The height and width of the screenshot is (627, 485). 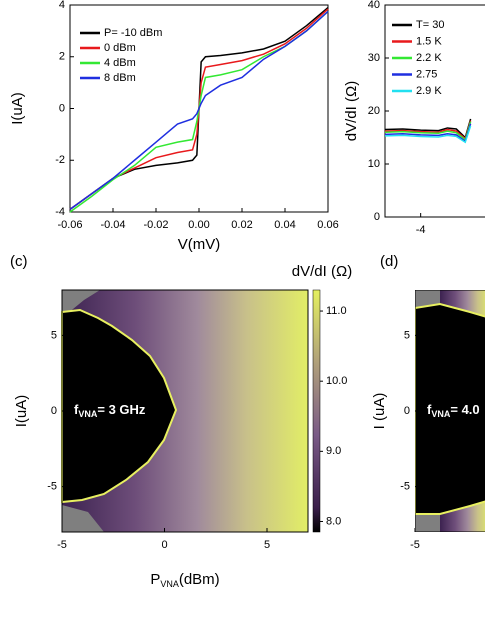 I want to click on x-tick-label: -4, so click(x=421, y=230).